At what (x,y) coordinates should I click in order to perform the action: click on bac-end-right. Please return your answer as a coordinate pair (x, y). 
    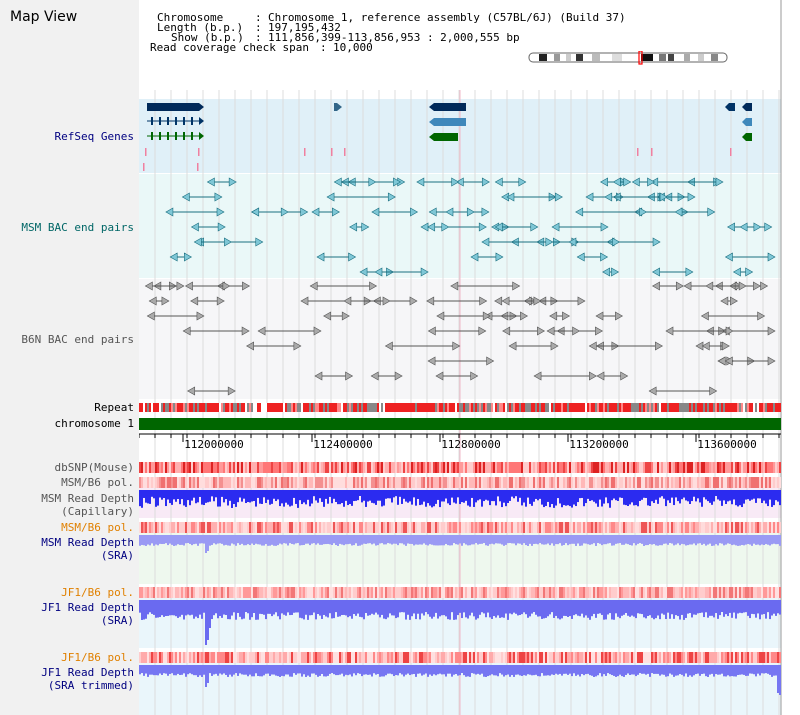
    Looking at the image, I should click on (188, 257).